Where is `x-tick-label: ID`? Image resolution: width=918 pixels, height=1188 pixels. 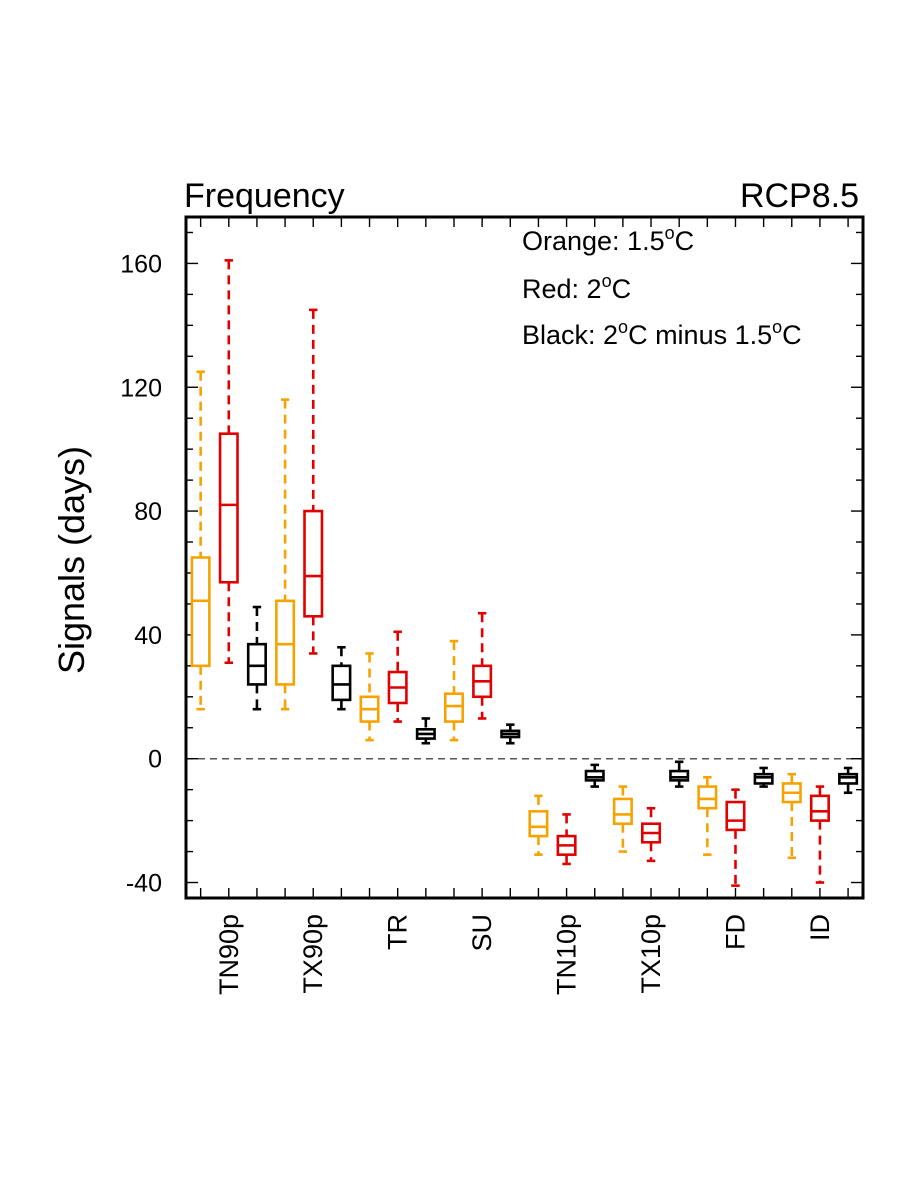
x-tick-label: ID is located at coordinates (820, 927).